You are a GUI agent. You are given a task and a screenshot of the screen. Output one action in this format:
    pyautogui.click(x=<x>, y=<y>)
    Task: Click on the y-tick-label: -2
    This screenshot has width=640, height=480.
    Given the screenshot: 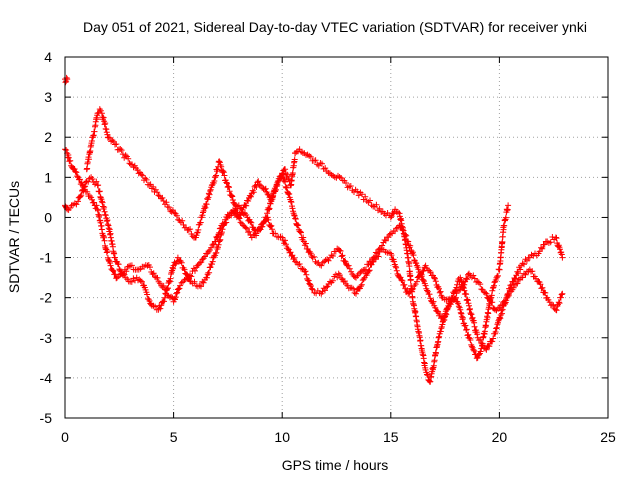 What is the action you would take?
    pyautogui.click(x=46, y=298)
    